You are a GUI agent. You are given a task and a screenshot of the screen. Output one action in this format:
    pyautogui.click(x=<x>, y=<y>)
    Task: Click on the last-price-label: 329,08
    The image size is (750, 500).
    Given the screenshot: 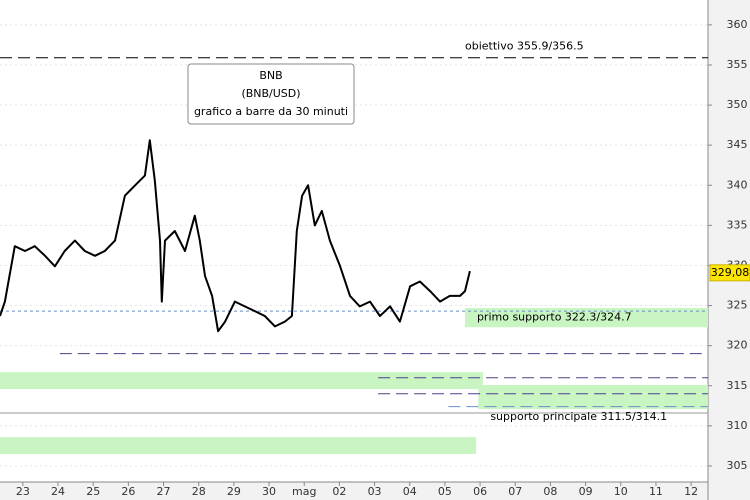 What is the action you would take?
    pyautogui.click(x=730, y=272)
    